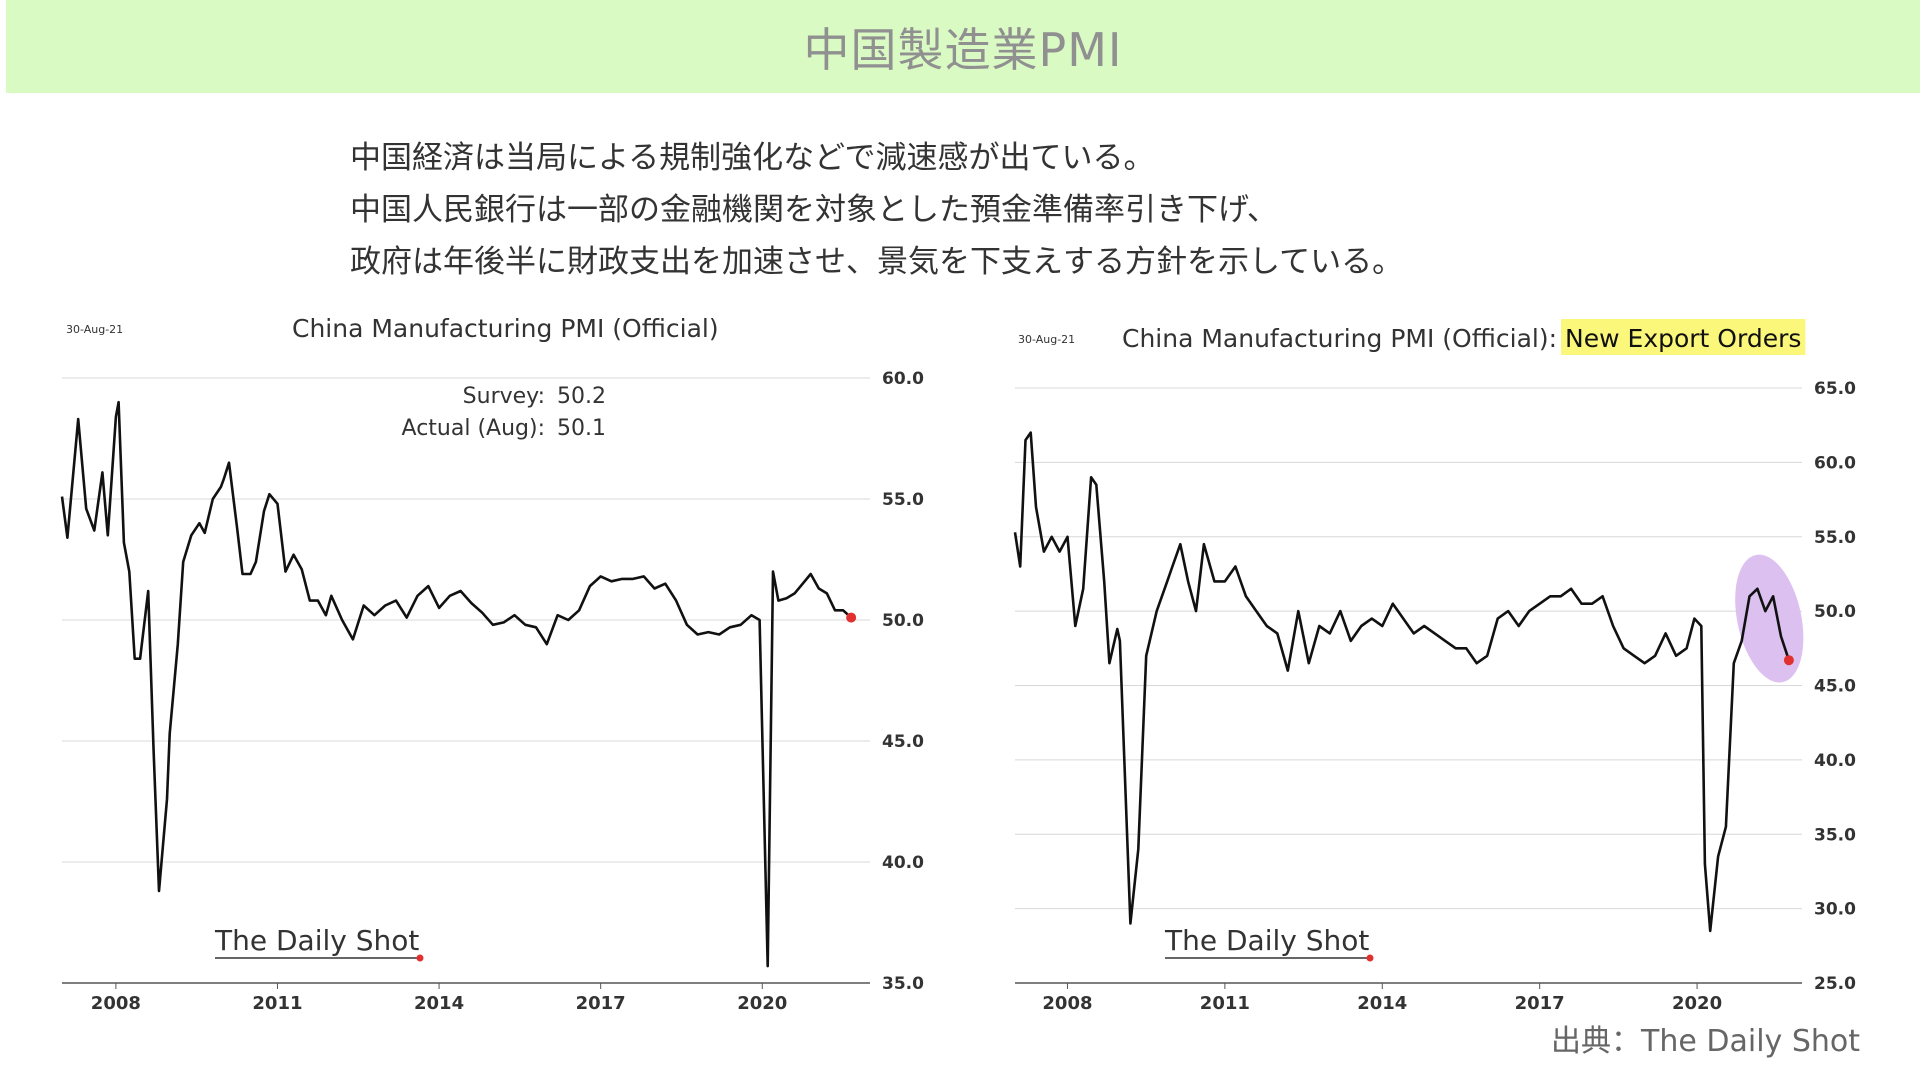 This screenshot has width=1920, height=1080. I want to click on annotation-value: 50.2, so click(581, 396).